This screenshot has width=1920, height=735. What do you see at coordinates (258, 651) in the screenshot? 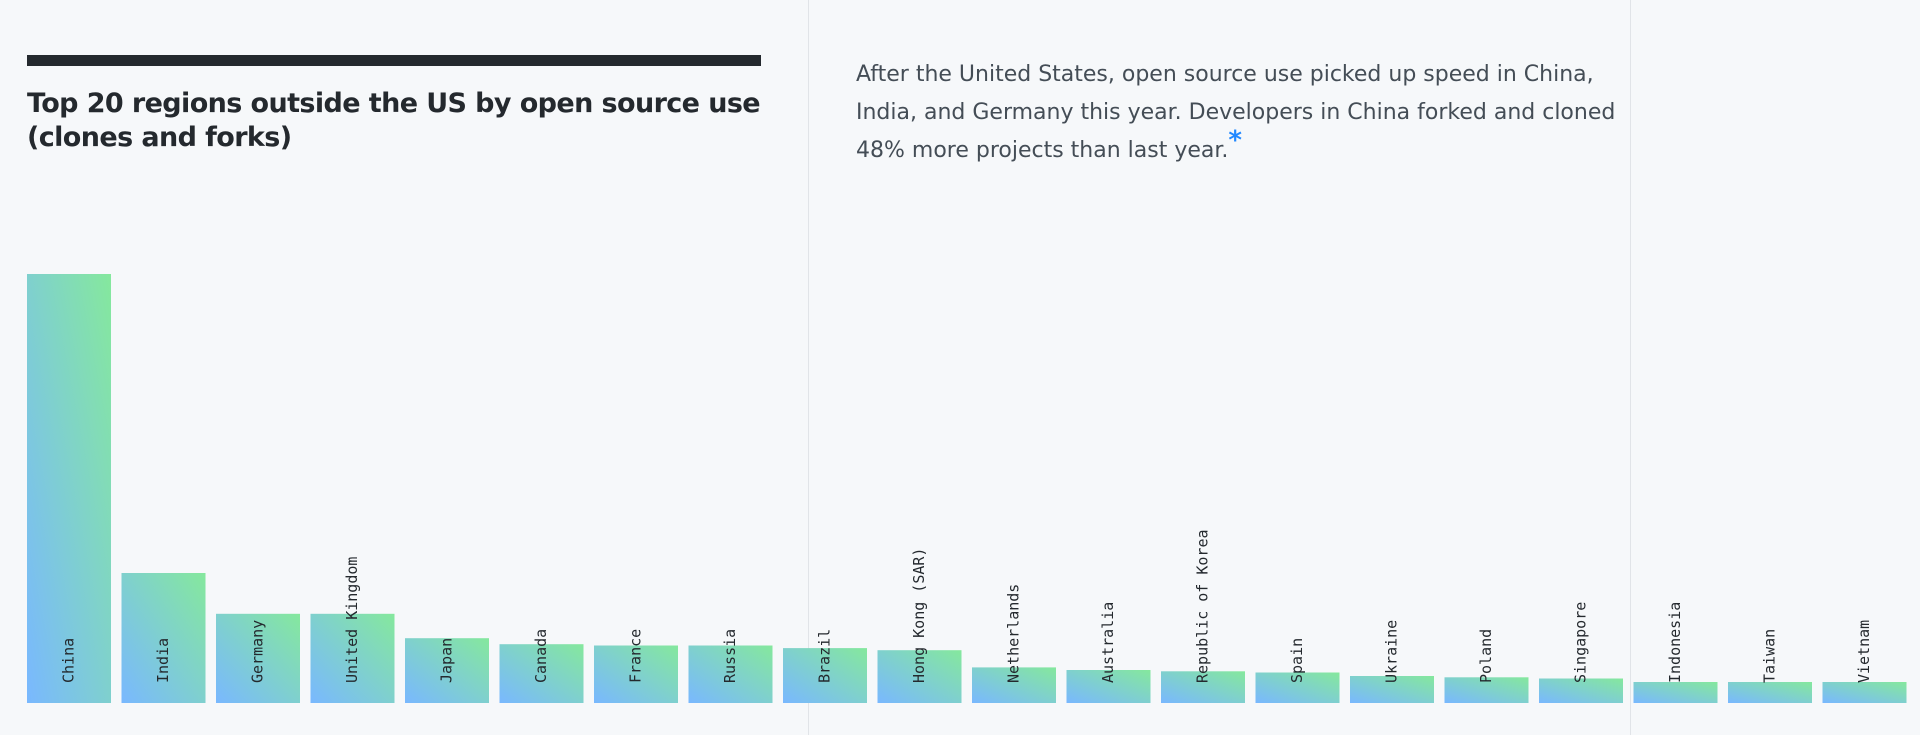
I see `bar-label-germany: Germany` at bounding box center [258, 651].